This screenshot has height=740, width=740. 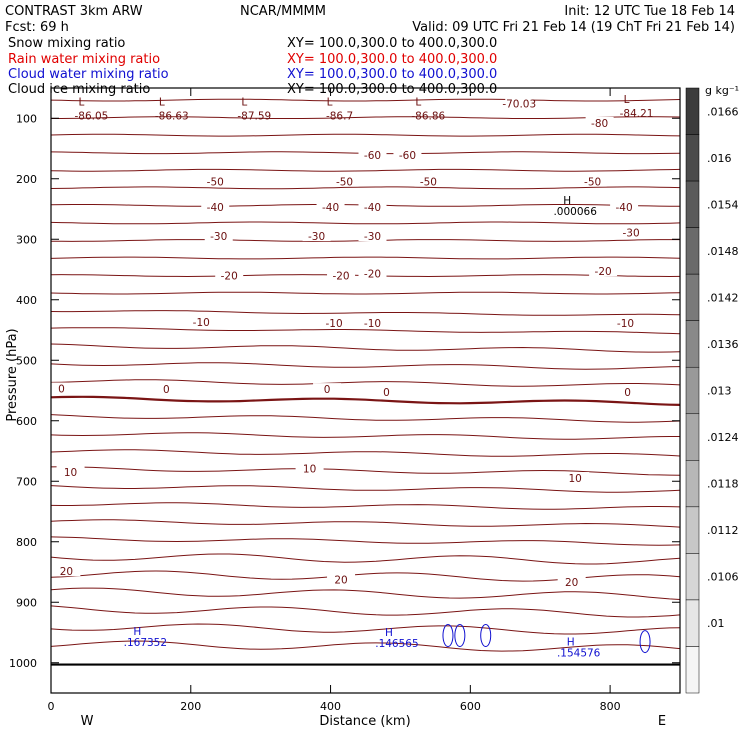 I want to click on colorbar-tick-label: .0136, so click(x=723, y=344).